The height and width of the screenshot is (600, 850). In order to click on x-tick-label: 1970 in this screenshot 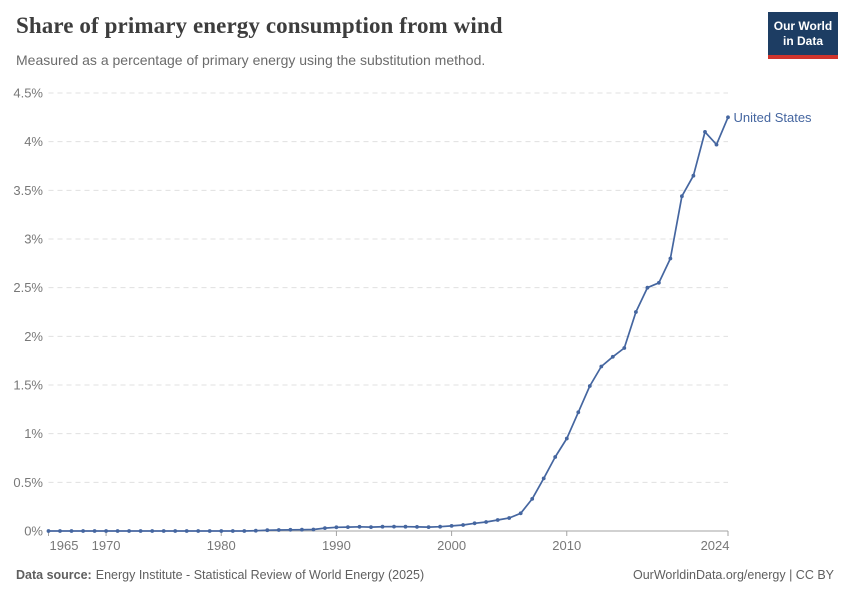, I will do `click(106, 545)`.